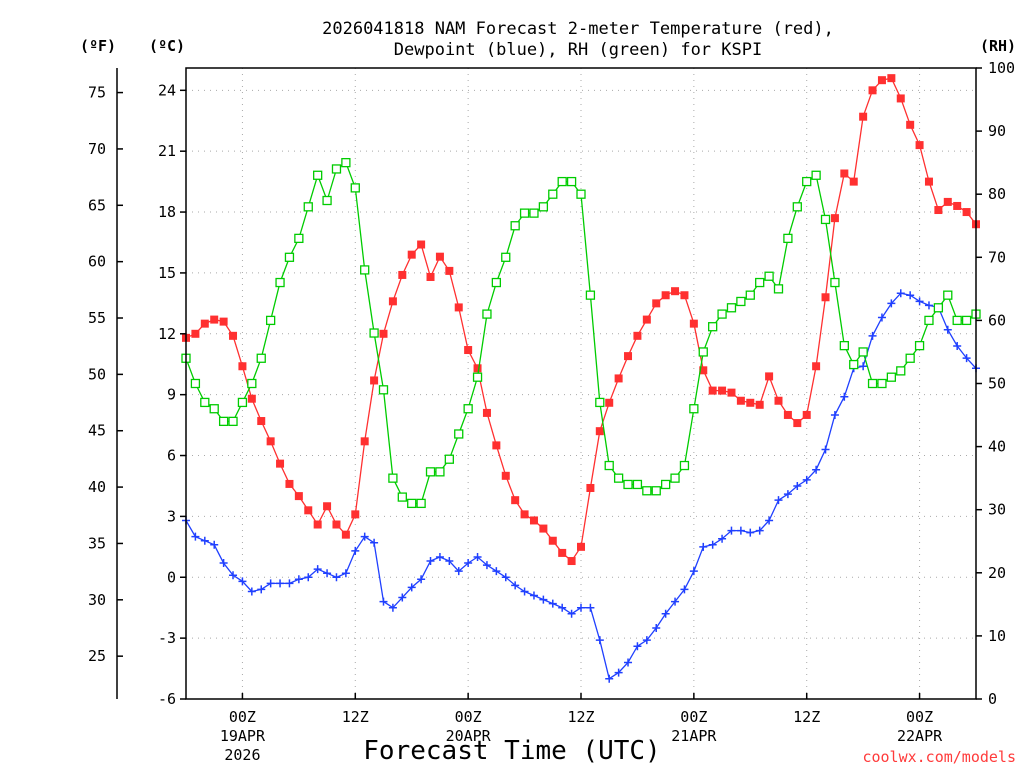 This screenshot has width=1024, height=768. Describe the element at coordinates (172, 394) in the screenshot. I see `celsius-axis: -6 -3 0 3 6 9 12 15 18 21 24` at that location.